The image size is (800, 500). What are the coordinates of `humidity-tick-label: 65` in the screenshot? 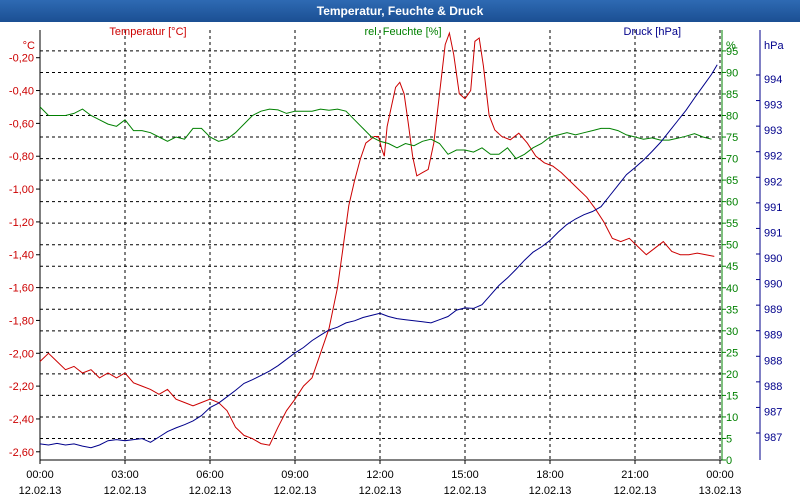 It's located at (732, 181).